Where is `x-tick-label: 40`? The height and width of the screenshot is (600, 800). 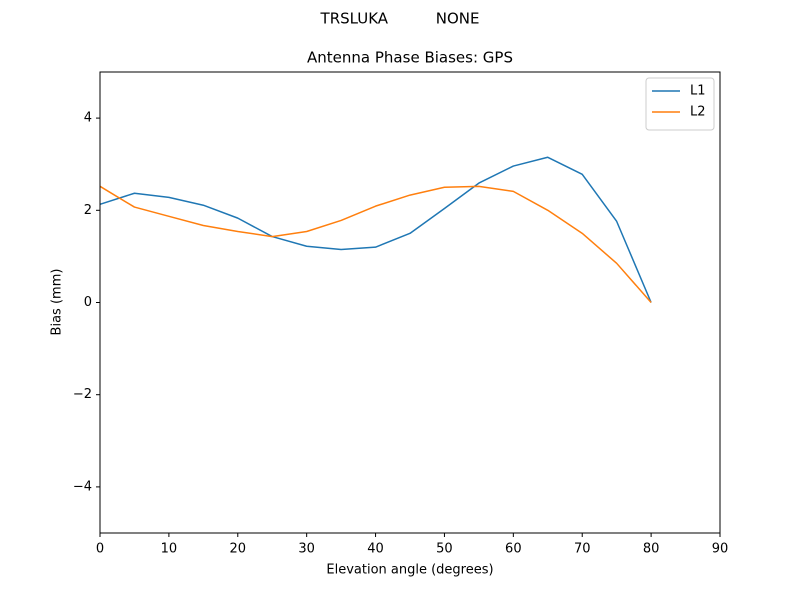
x-tick-label: 40 is located at coordinates (375, 549).